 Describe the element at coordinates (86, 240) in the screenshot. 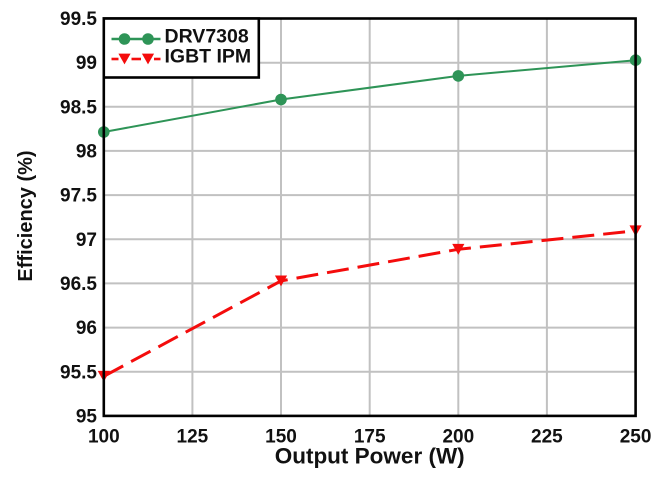

I see `svg-text: 97` at that location.